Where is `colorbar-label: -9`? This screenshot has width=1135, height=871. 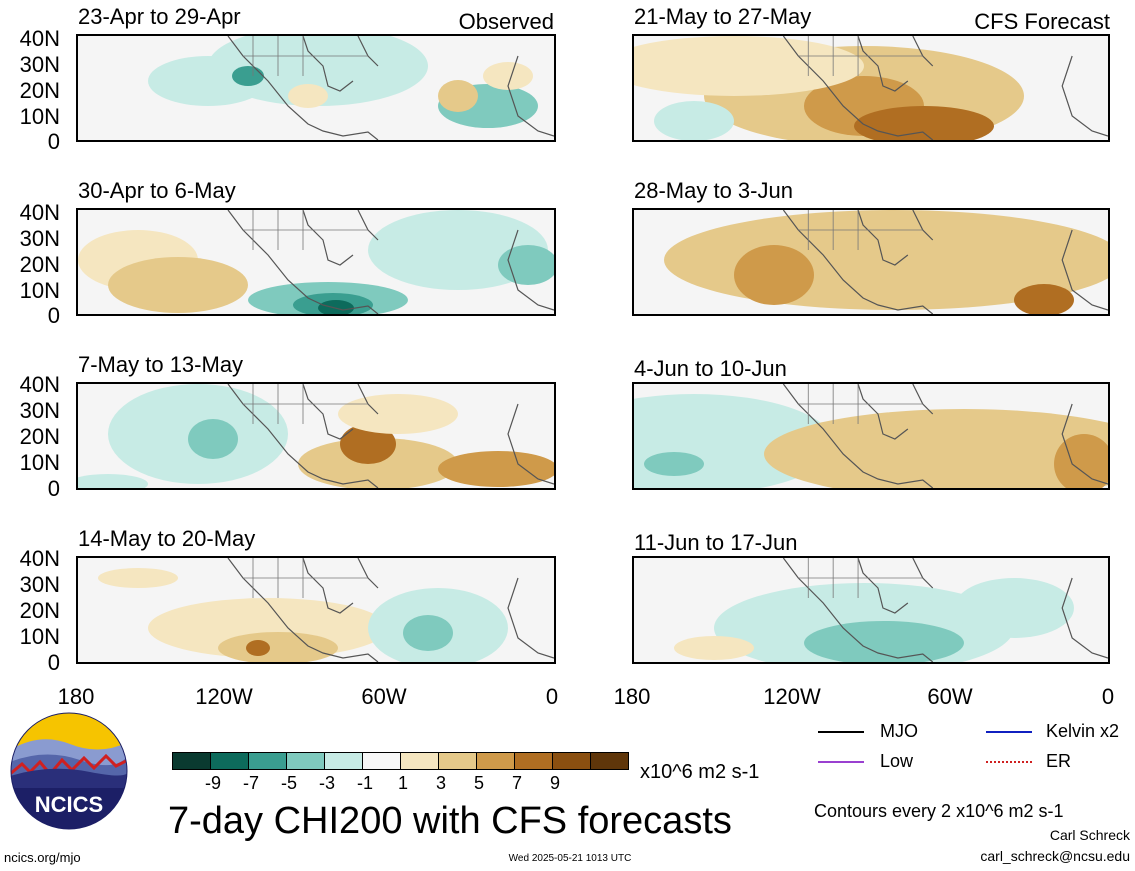 colorbar-label: -9 is located at coordinates (212, 783).